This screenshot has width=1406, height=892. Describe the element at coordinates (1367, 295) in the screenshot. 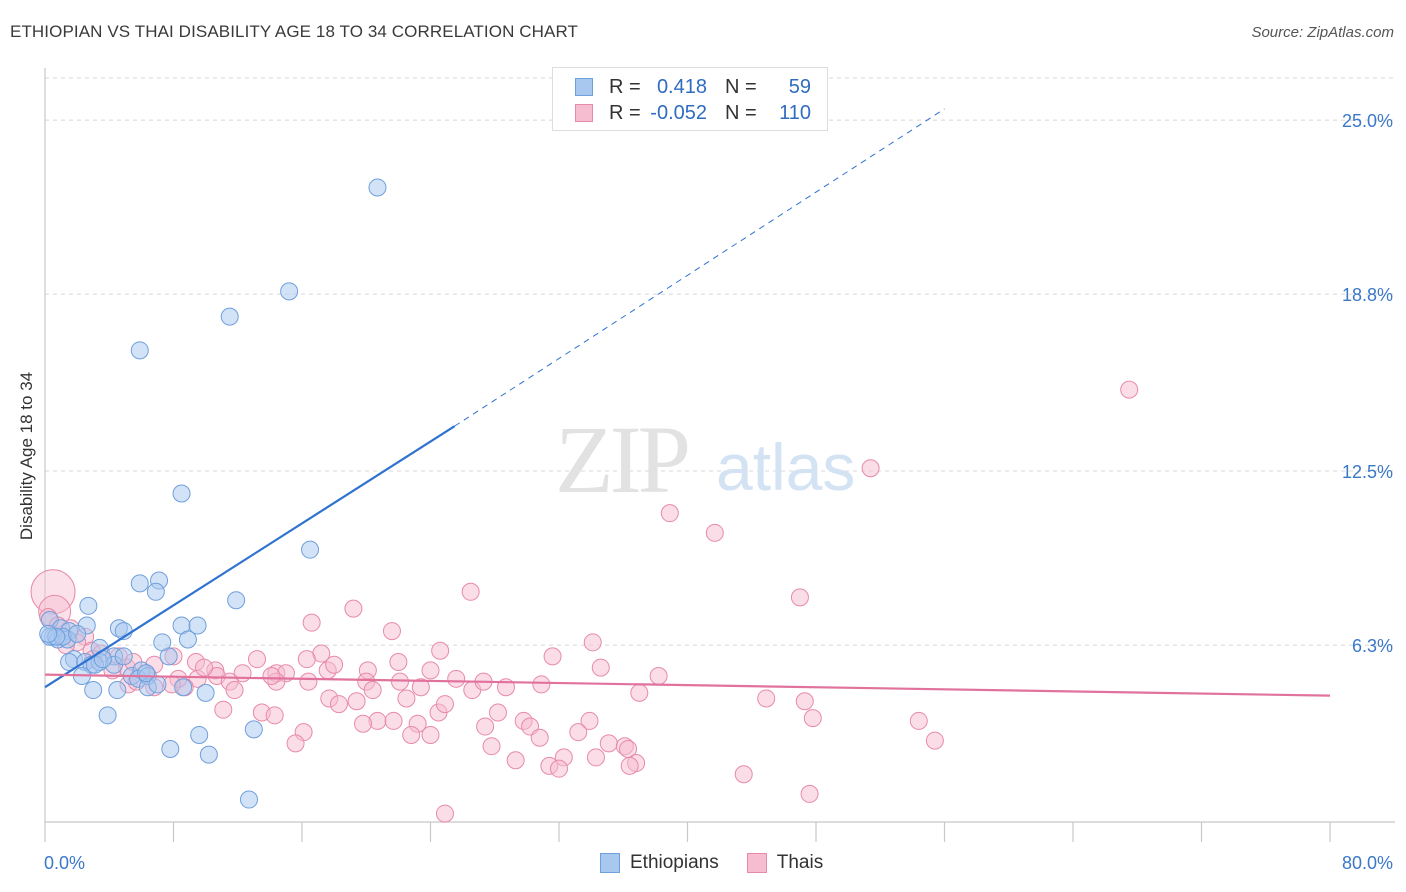

I see `y-tick-label: 18.8%` at that location.